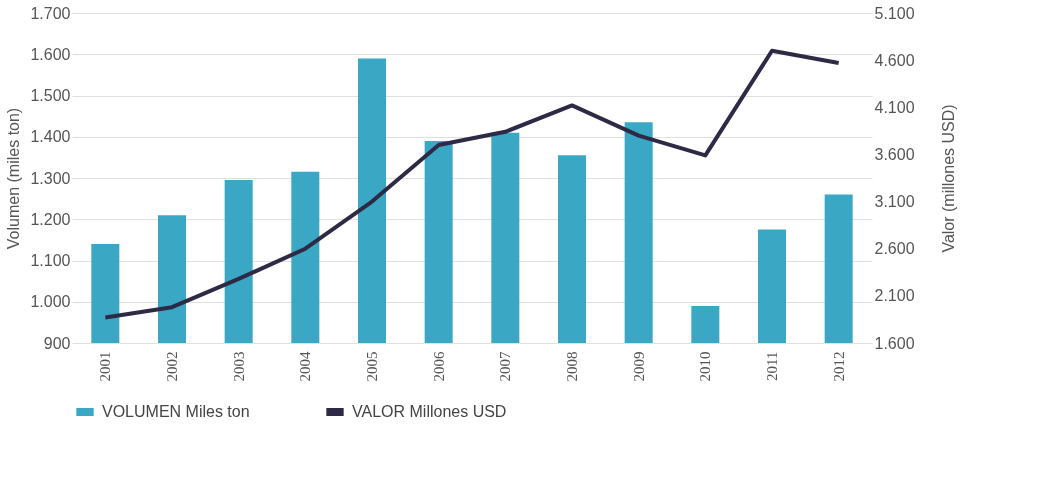  I want to click on x-tick-label: 2005, so click(372, 366).